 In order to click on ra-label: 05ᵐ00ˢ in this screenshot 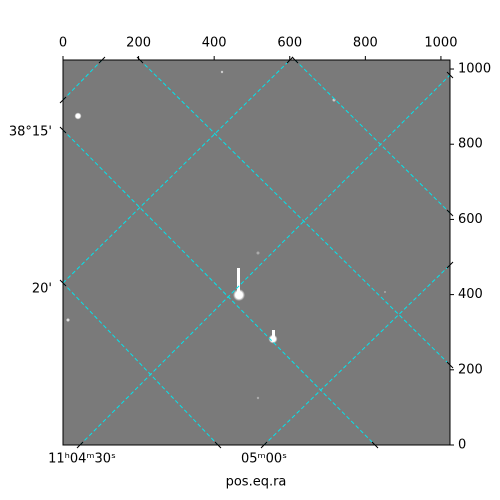, I will do `click(264, 459)`.